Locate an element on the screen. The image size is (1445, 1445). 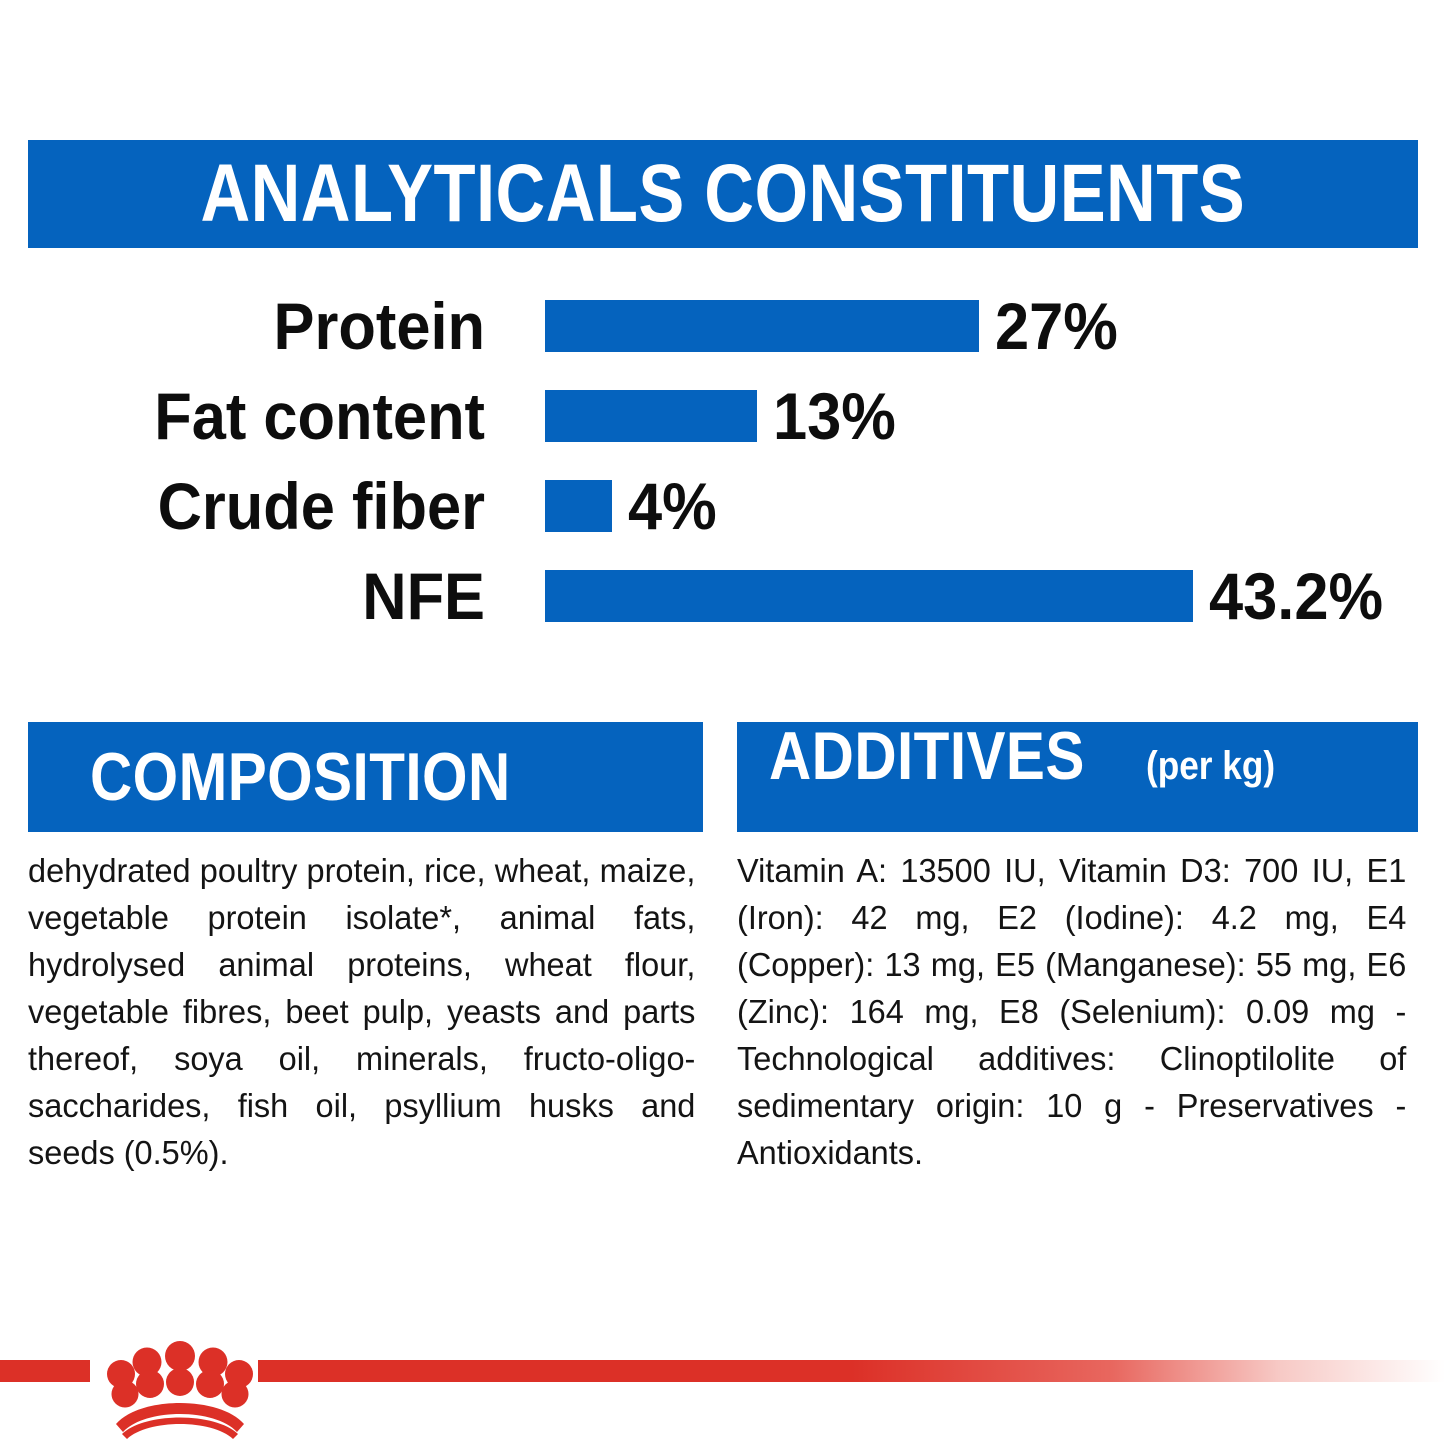
analyticals-constituents-title: ANALYTICALS CONSTITUENTS is located at coordinates (723, 193).